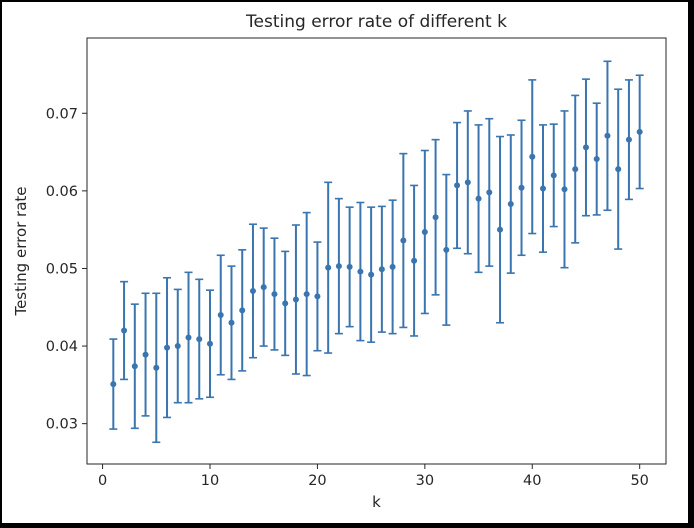 The image size is (694, 528). Describe the element at coordinates (62, 269) in the screenshot. I see `y-tick-label: 0.05` at that location.